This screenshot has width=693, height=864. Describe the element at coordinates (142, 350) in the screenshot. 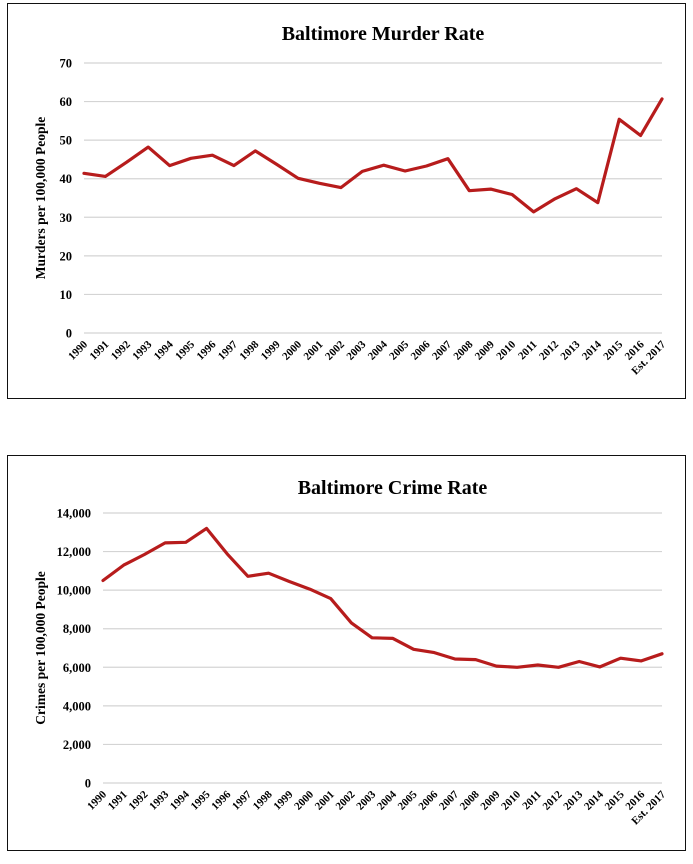

I see `murder-x-tick-label: 1993` at that location.